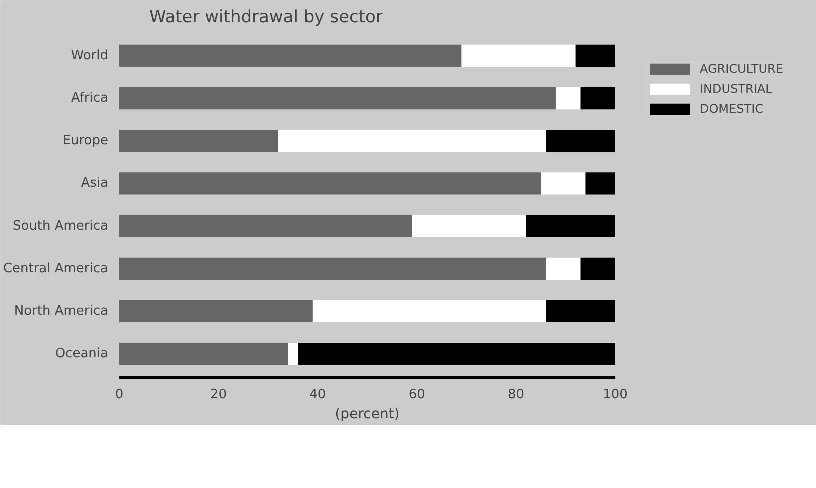  I want to click on chart-title: Water withdrawal by sector, so click(266, 18).